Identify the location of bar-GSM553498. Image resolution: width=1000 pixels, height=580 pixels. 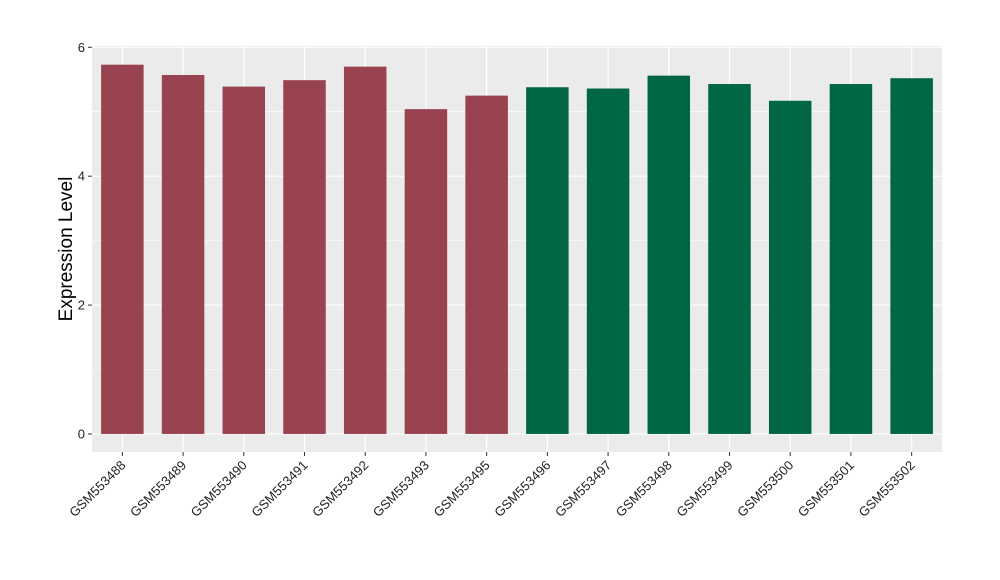
(669, 254).